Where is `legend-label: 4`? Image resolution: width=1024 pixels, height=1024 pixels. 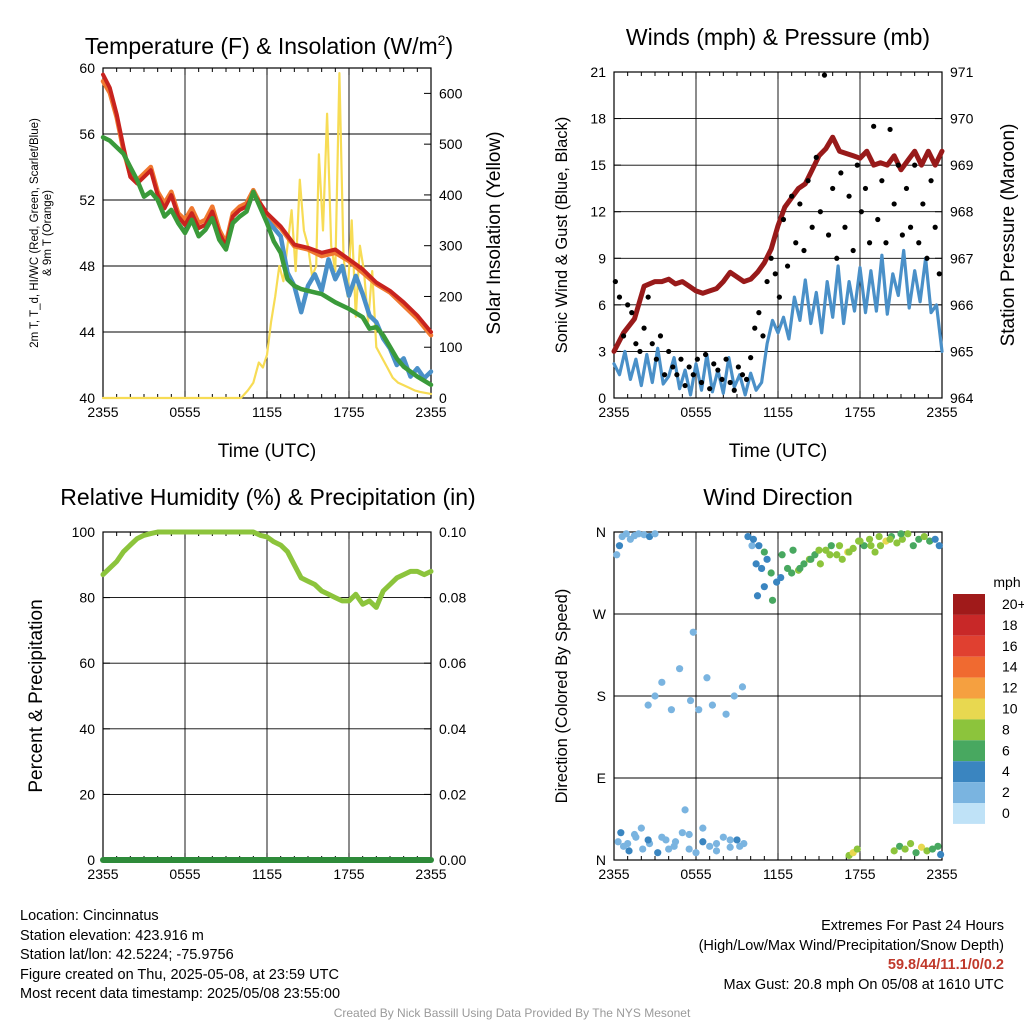
legend-label: 4 is located at coordinates (1006, 771).